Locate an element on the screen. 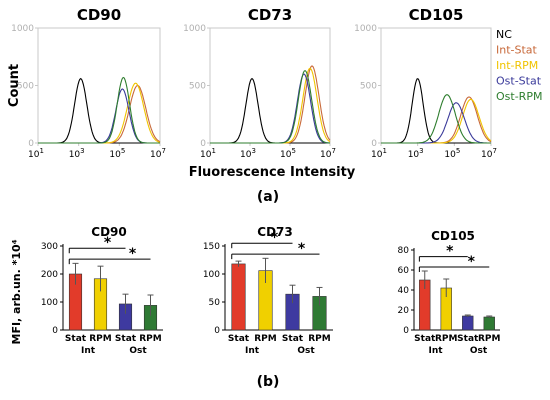  bar-chart-y-label: MFI, arb.un. *10⁴ is located at coordinates (16, 291).